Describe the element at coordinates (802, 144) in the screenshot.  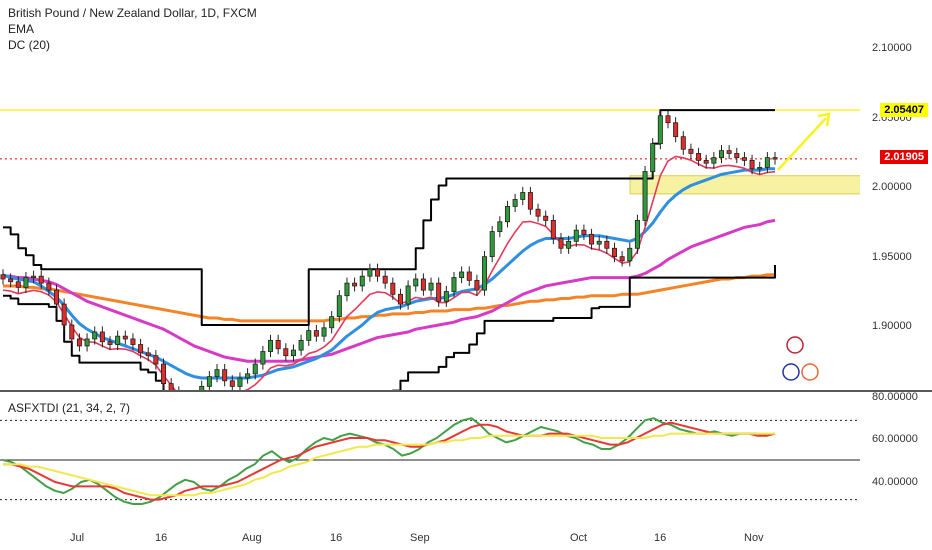
I see `projection-arrow-shaft` at that location.